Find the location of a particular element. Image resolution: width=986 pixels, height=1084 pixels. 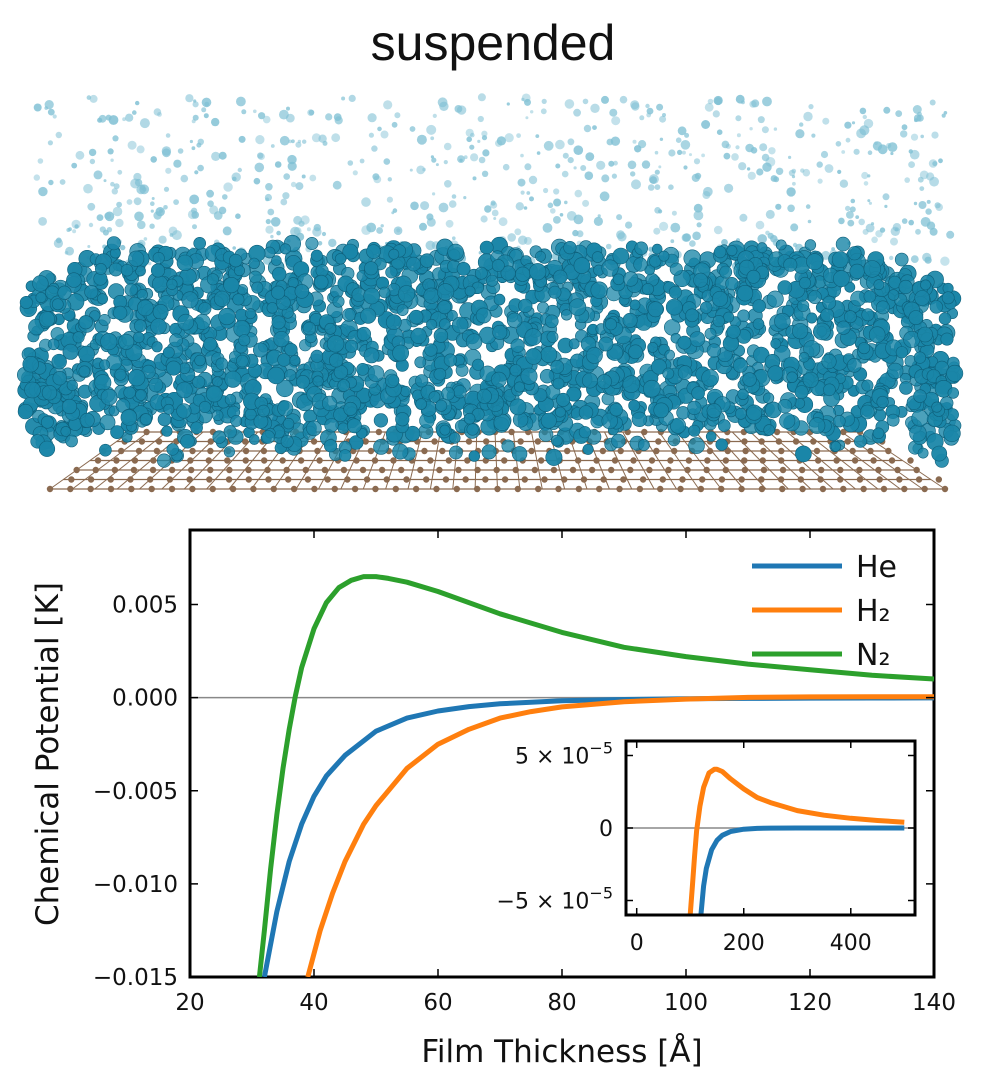

y-axis-label: Chemical Potential [K] is located at coordinates (48, 754).